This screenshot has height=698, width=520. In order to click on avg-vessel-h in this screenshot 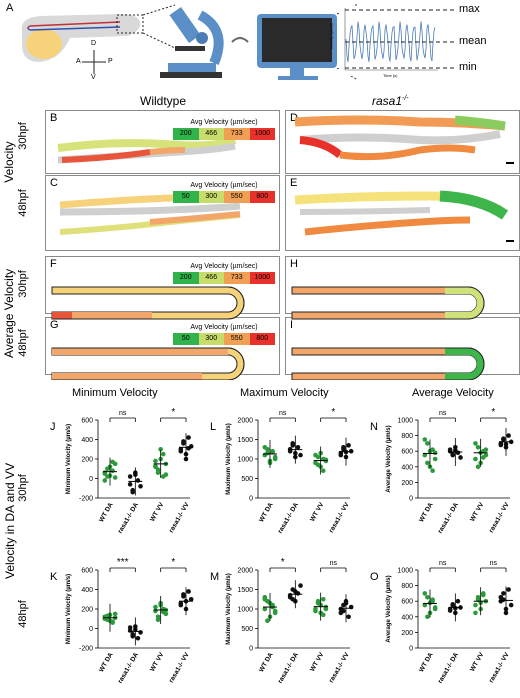, I will do `click(388, 303)`.